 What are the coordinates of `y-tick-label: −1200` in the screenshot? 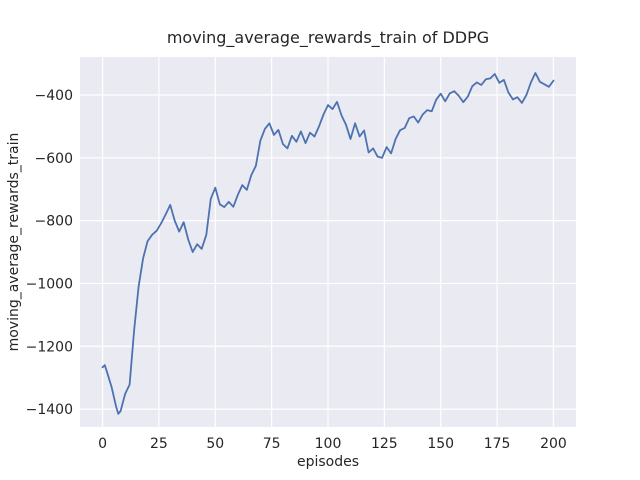 It's located at (49, 347).